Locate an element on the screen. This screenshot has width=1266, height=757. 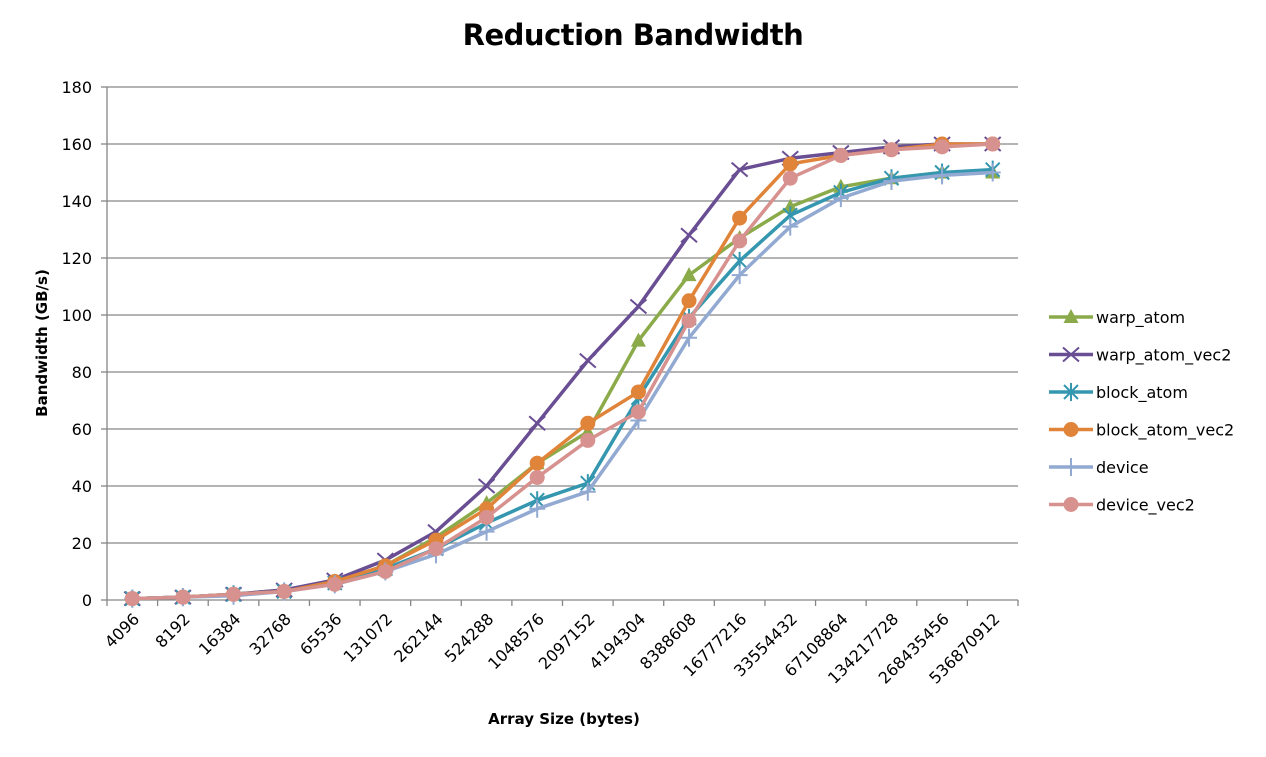
legend-label: warp_atom is located at coordinates (1140, 318).